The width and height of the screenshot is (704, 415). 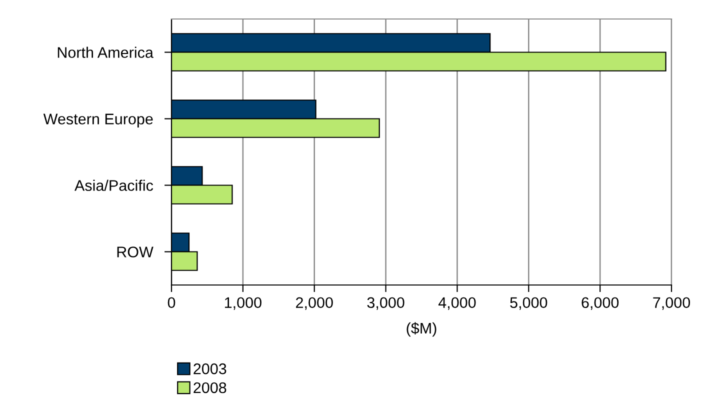 I want to click on x-tick-label: 0, so click(x=172, y=302).